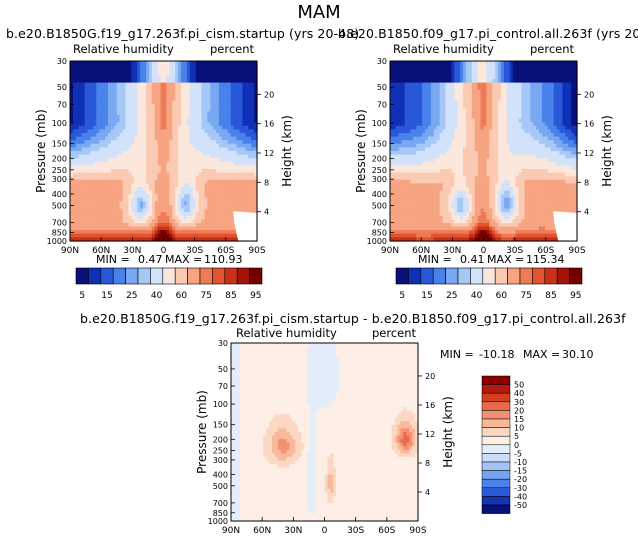 The width and height of the screenshot is (638, 540). What do you see at coordinates (184, 259) in the screenshot?
I see `panel-left-max-label: MAX =` at bounding box center [184, 259].